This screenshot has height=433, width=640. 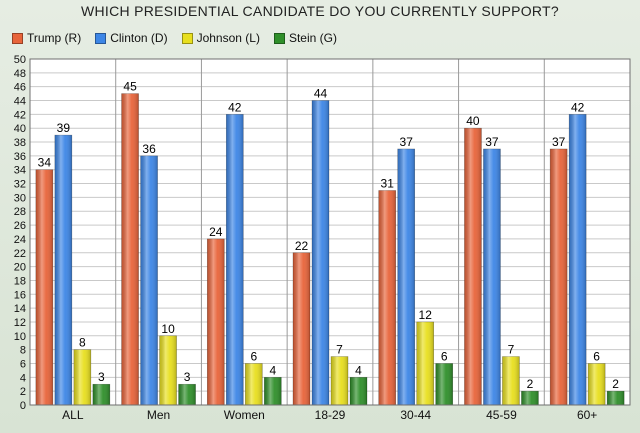 What do you see at coordinates (388, 183) in the screenshot?
I see `data-label: 31` at bounding box center [388, 183].